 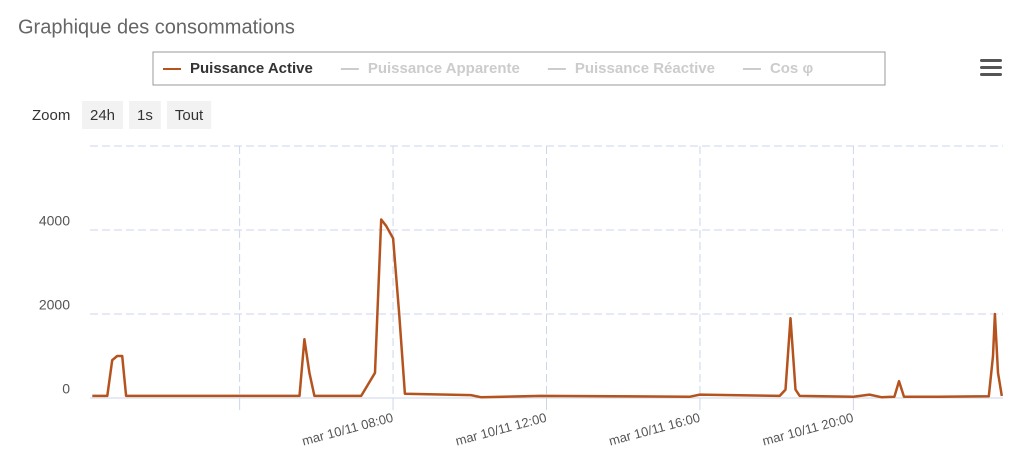 I want to click on y-tick-label: 2000, so click(x=54, y=305).